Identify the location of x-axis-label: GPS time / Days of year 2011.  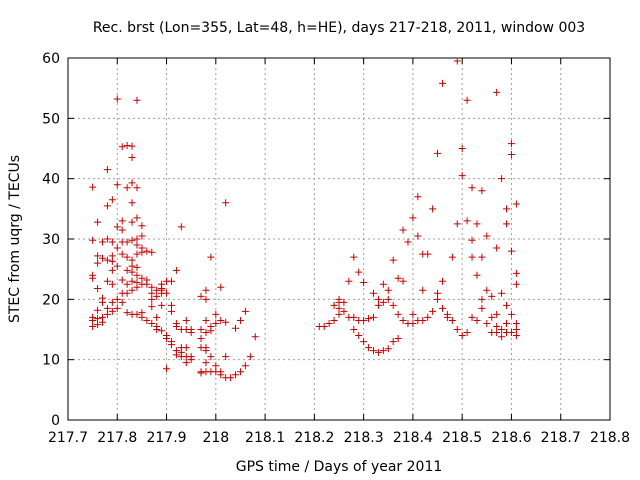
(339, 467).